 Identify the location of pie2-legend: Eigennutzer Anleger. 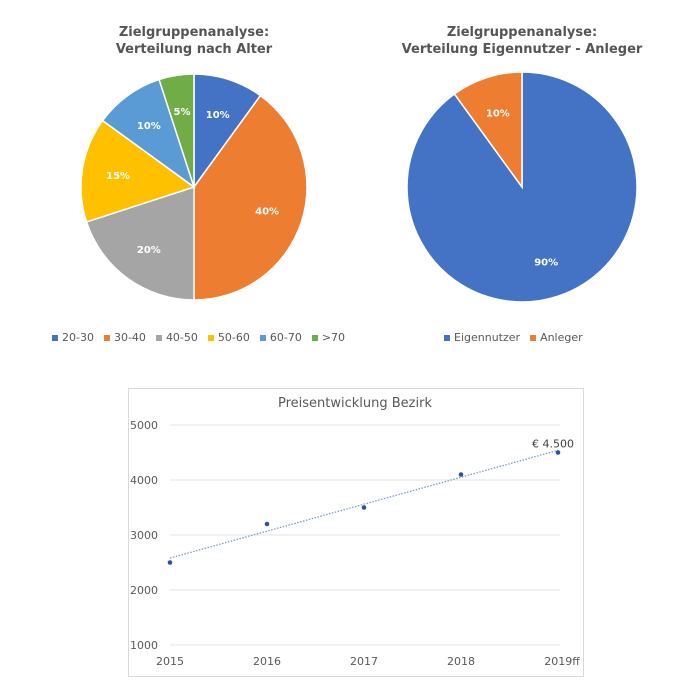
(513, 337).